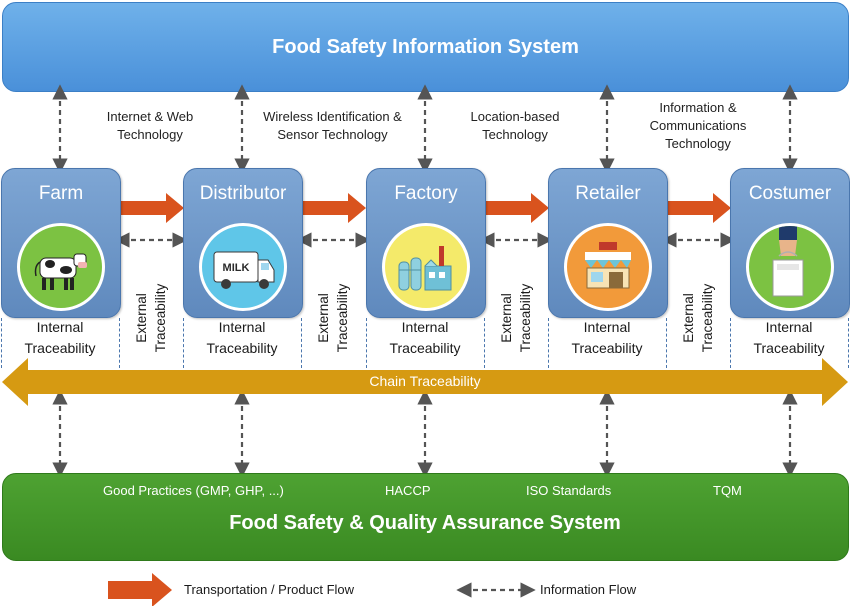  I want to click on stage-title-retailer: Retailer, so click(608, 193).